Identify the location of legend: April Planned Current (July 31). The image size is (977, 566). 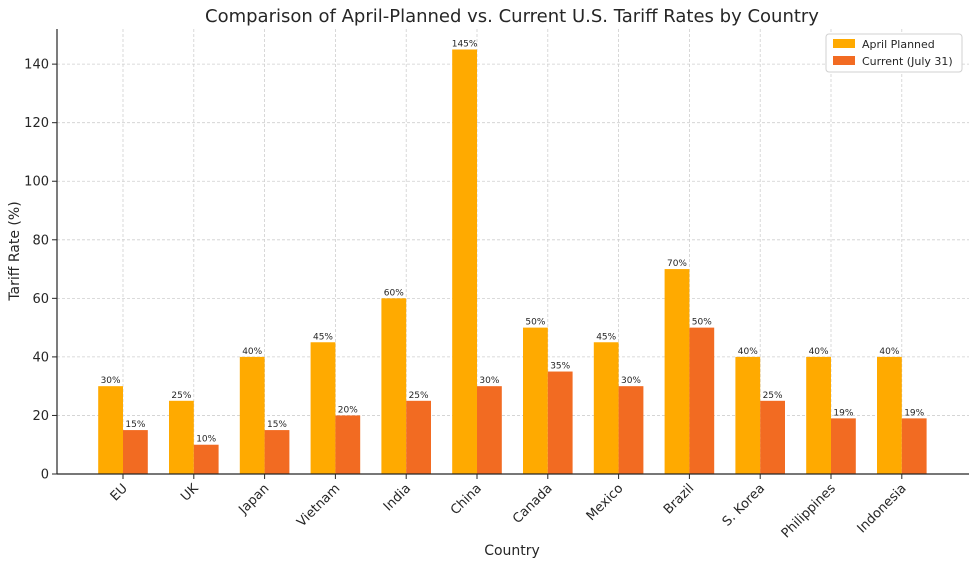
(894, 53).